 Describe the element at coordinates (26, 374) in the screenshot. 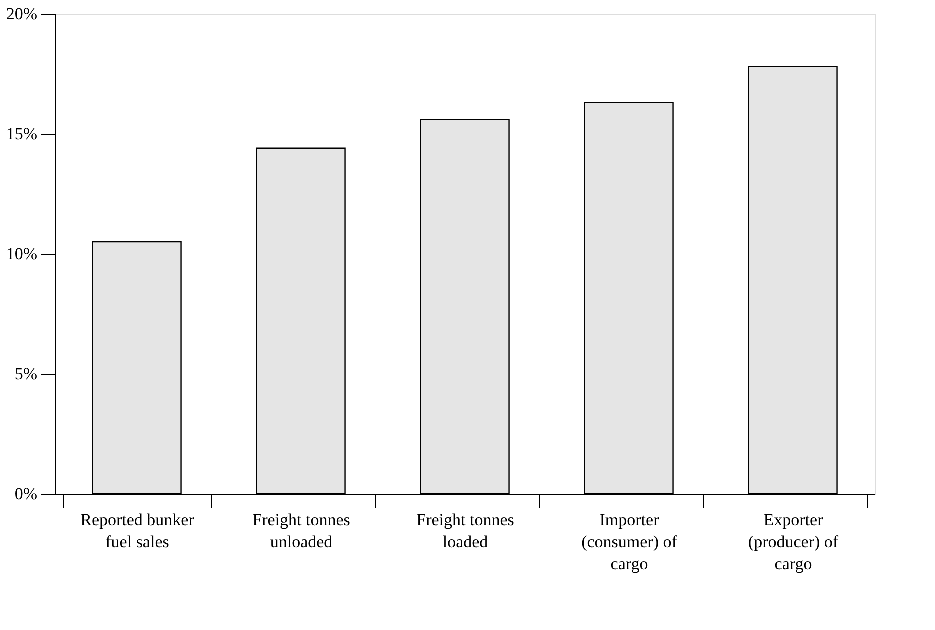

I see `y-tick-label: 5%` at that location.